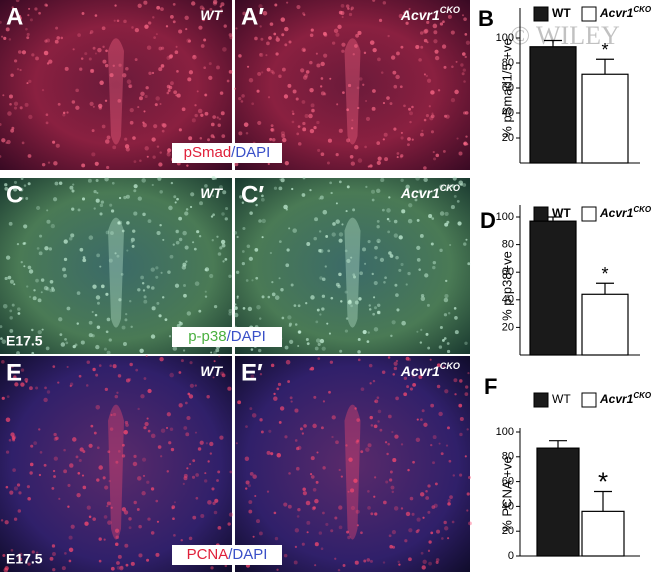 Image resolution: width=667 pixels, height=572 pixels. What do you see at coordinates (642, 9) in the screenshot?
I see `legend-superscript: CKO` at bounding box center [642, 9].